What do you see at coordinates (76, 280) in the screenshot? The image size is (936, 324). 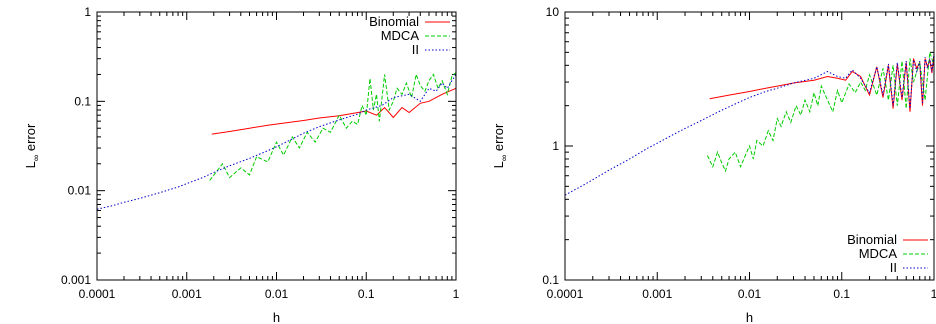 I see `y-tick-label: 0.001` at bounding box center [76, 280].